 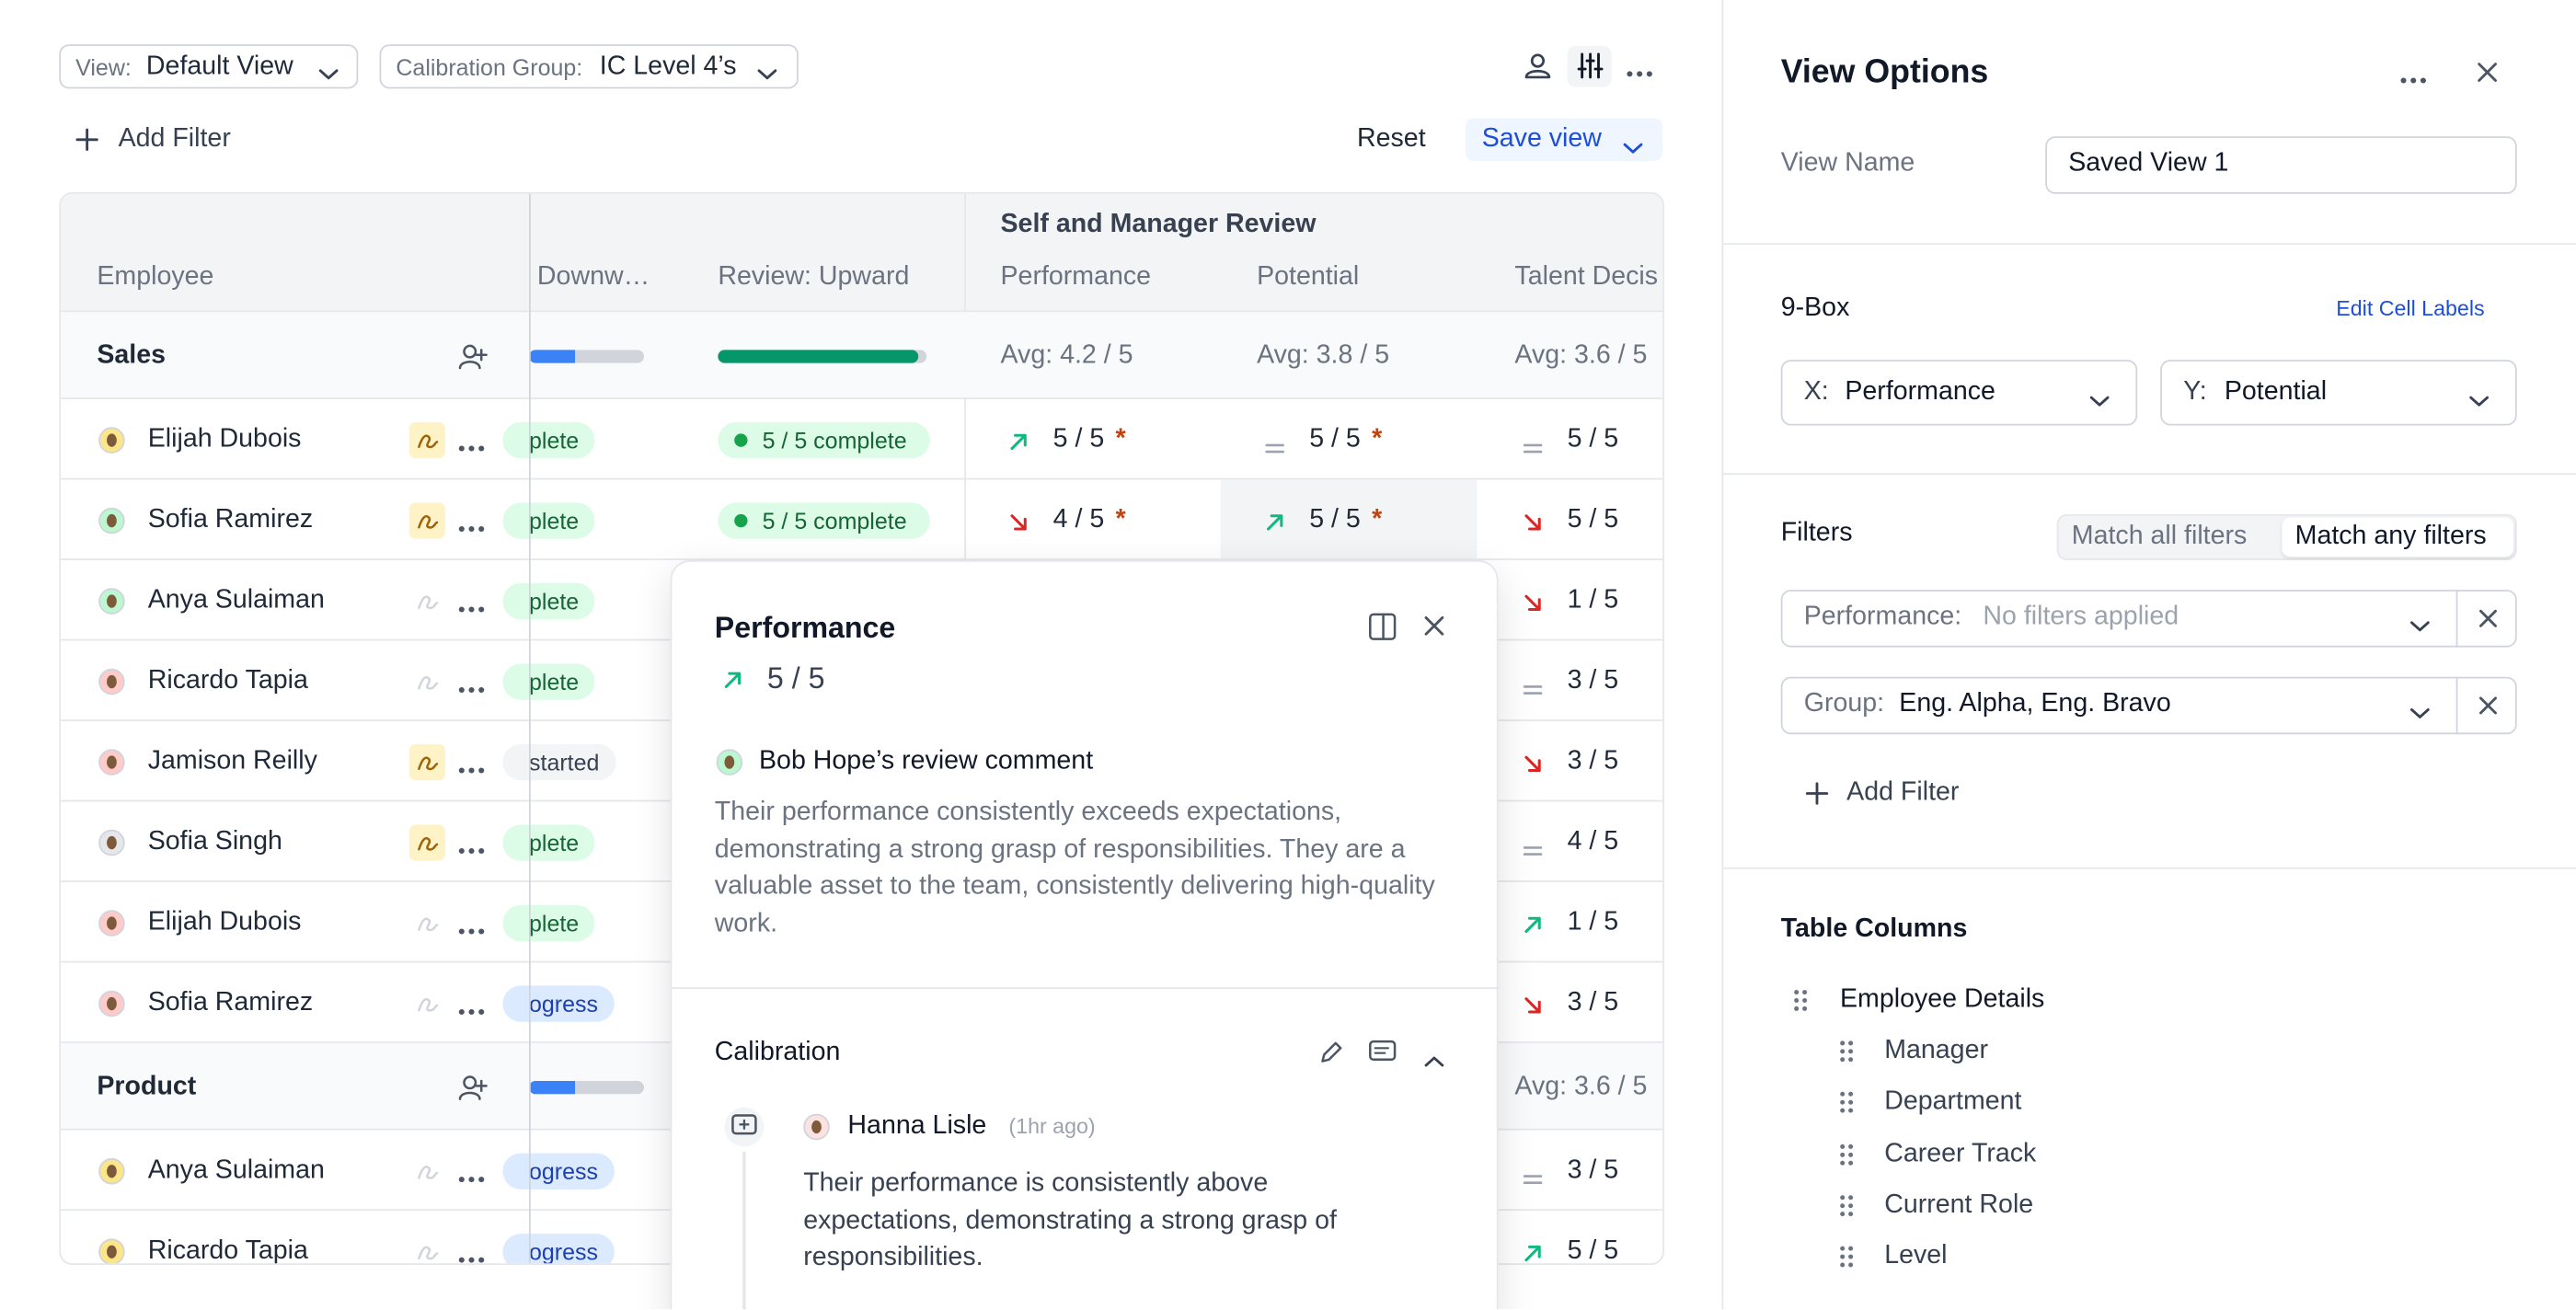 What do you see at coordinates (1076, 277) in the screenshot?
I see `column-header: Performance` at bounding box center [1076, 277].